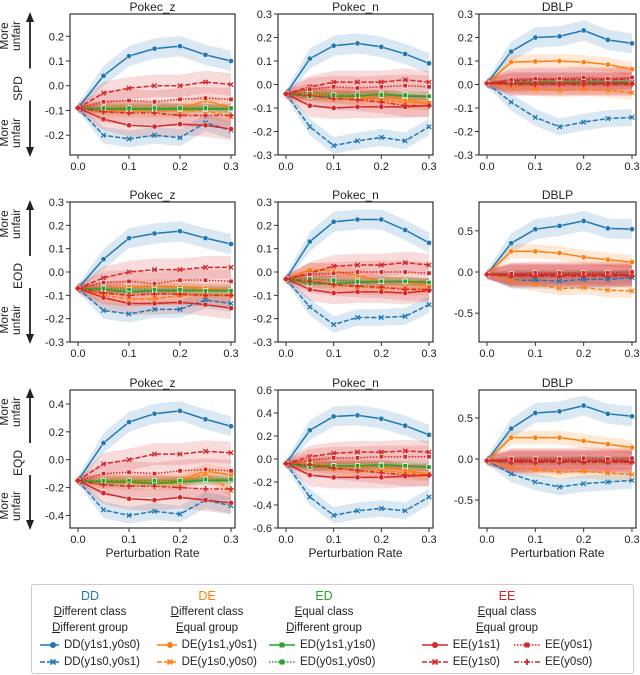 The width and height of the screenshot is (640, 675). I want to click on series-DD2, so click(559, 473).